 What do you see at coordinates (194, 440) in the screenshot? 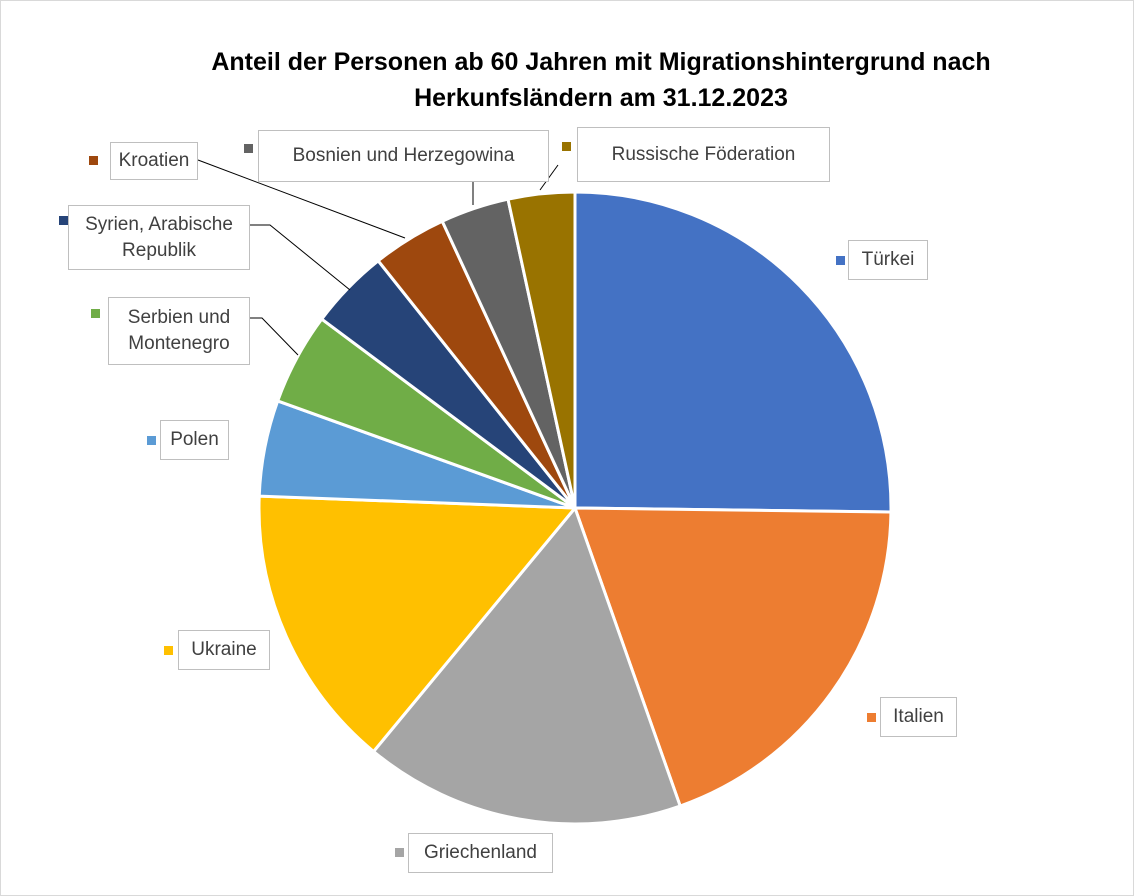
I see `slice-label: Polen` at bounding box center [194, 440].